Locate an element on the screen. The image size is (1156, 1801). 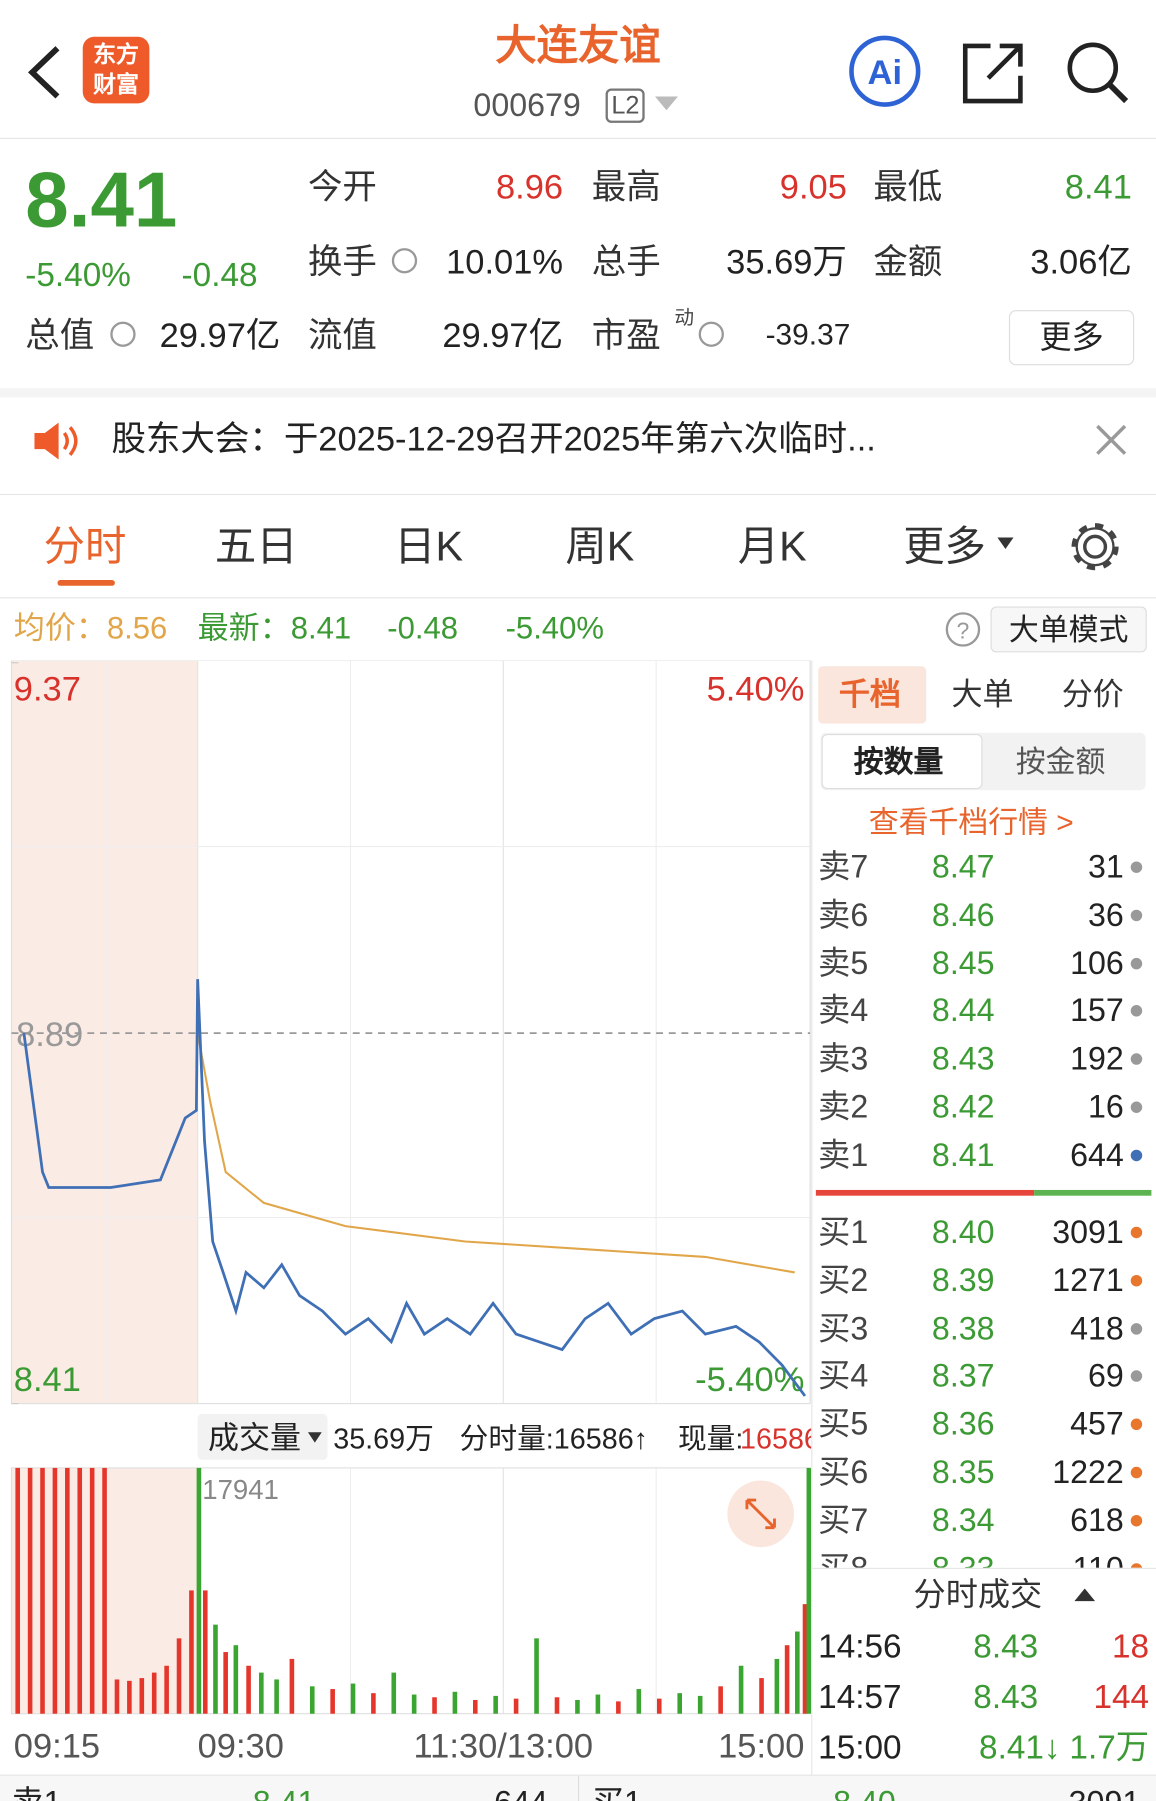
stat-value: 9.05 is located at coordinates (813, 187).